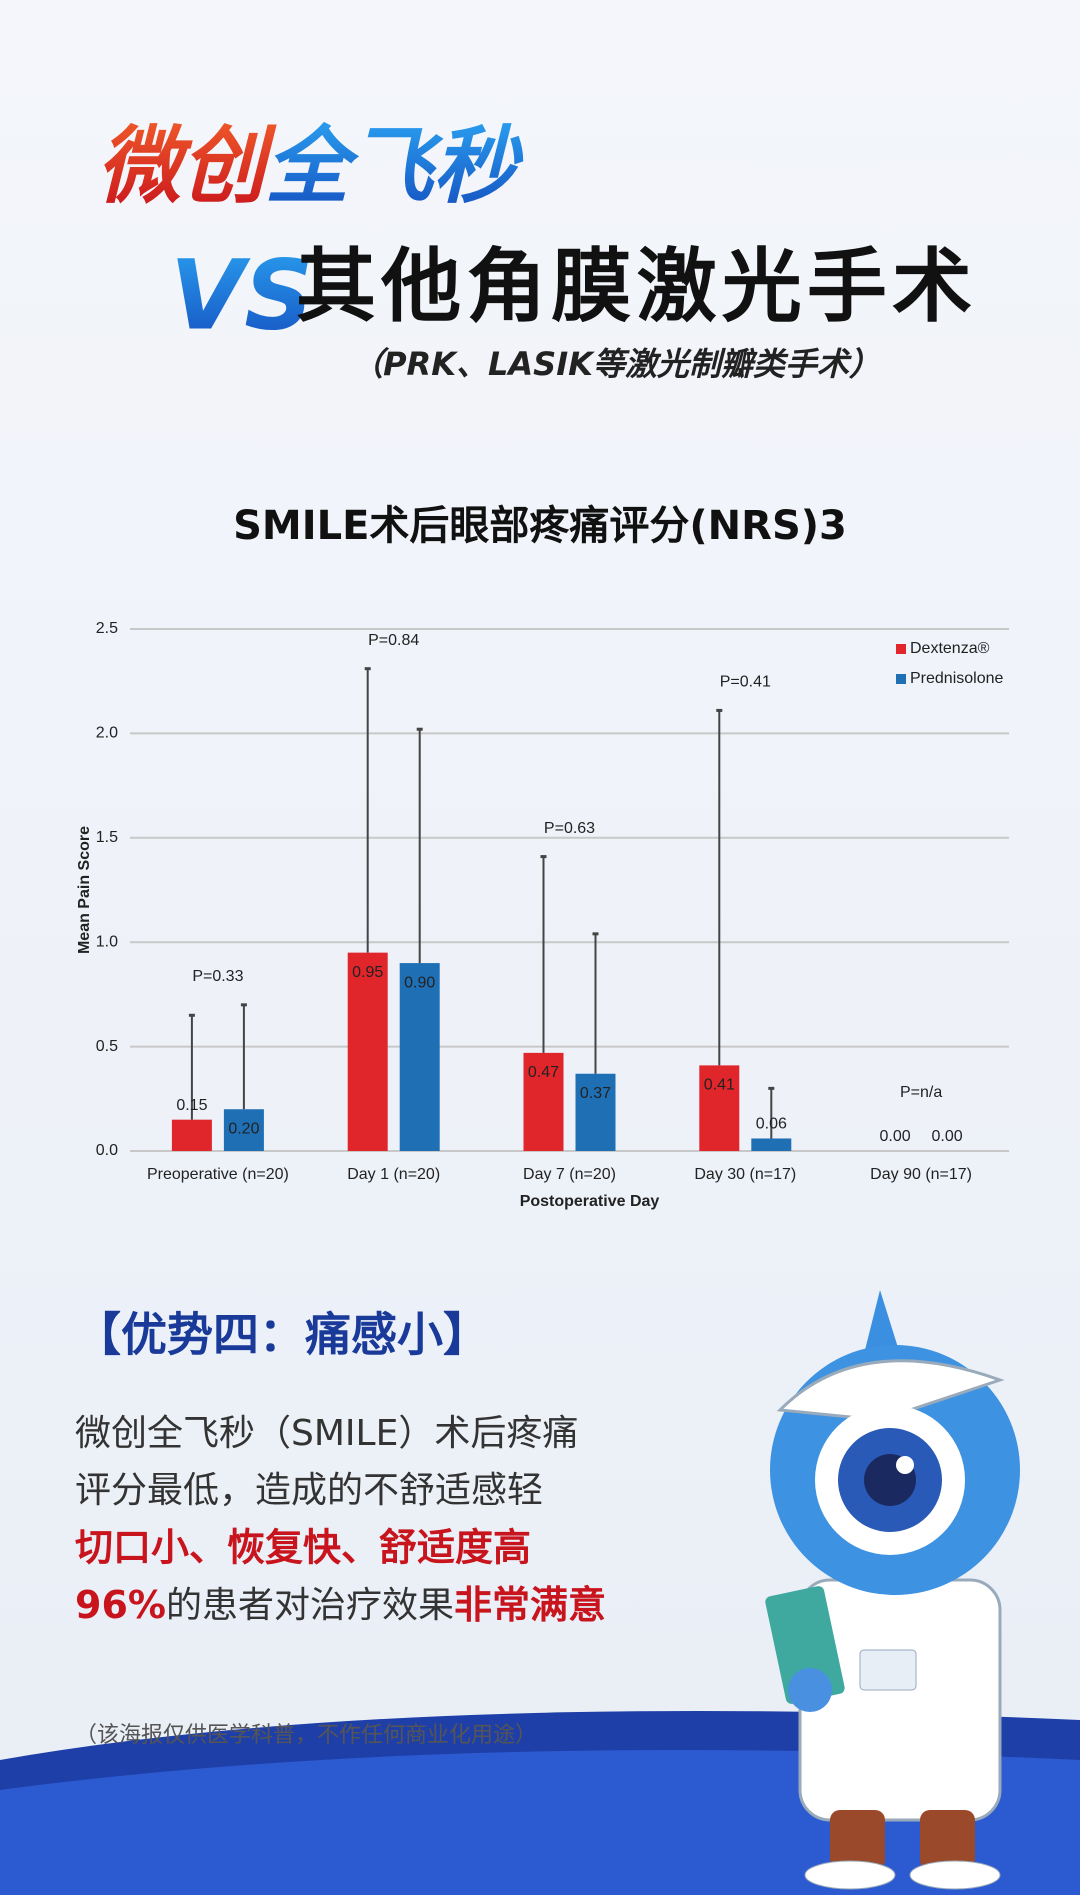 Image resolution: width=1080 pixels, height=1895 pixels. What do you see at coordinates (187, 166) in the screenshot?
I see `headline-red: 微创` at bounding box center [187, 166].